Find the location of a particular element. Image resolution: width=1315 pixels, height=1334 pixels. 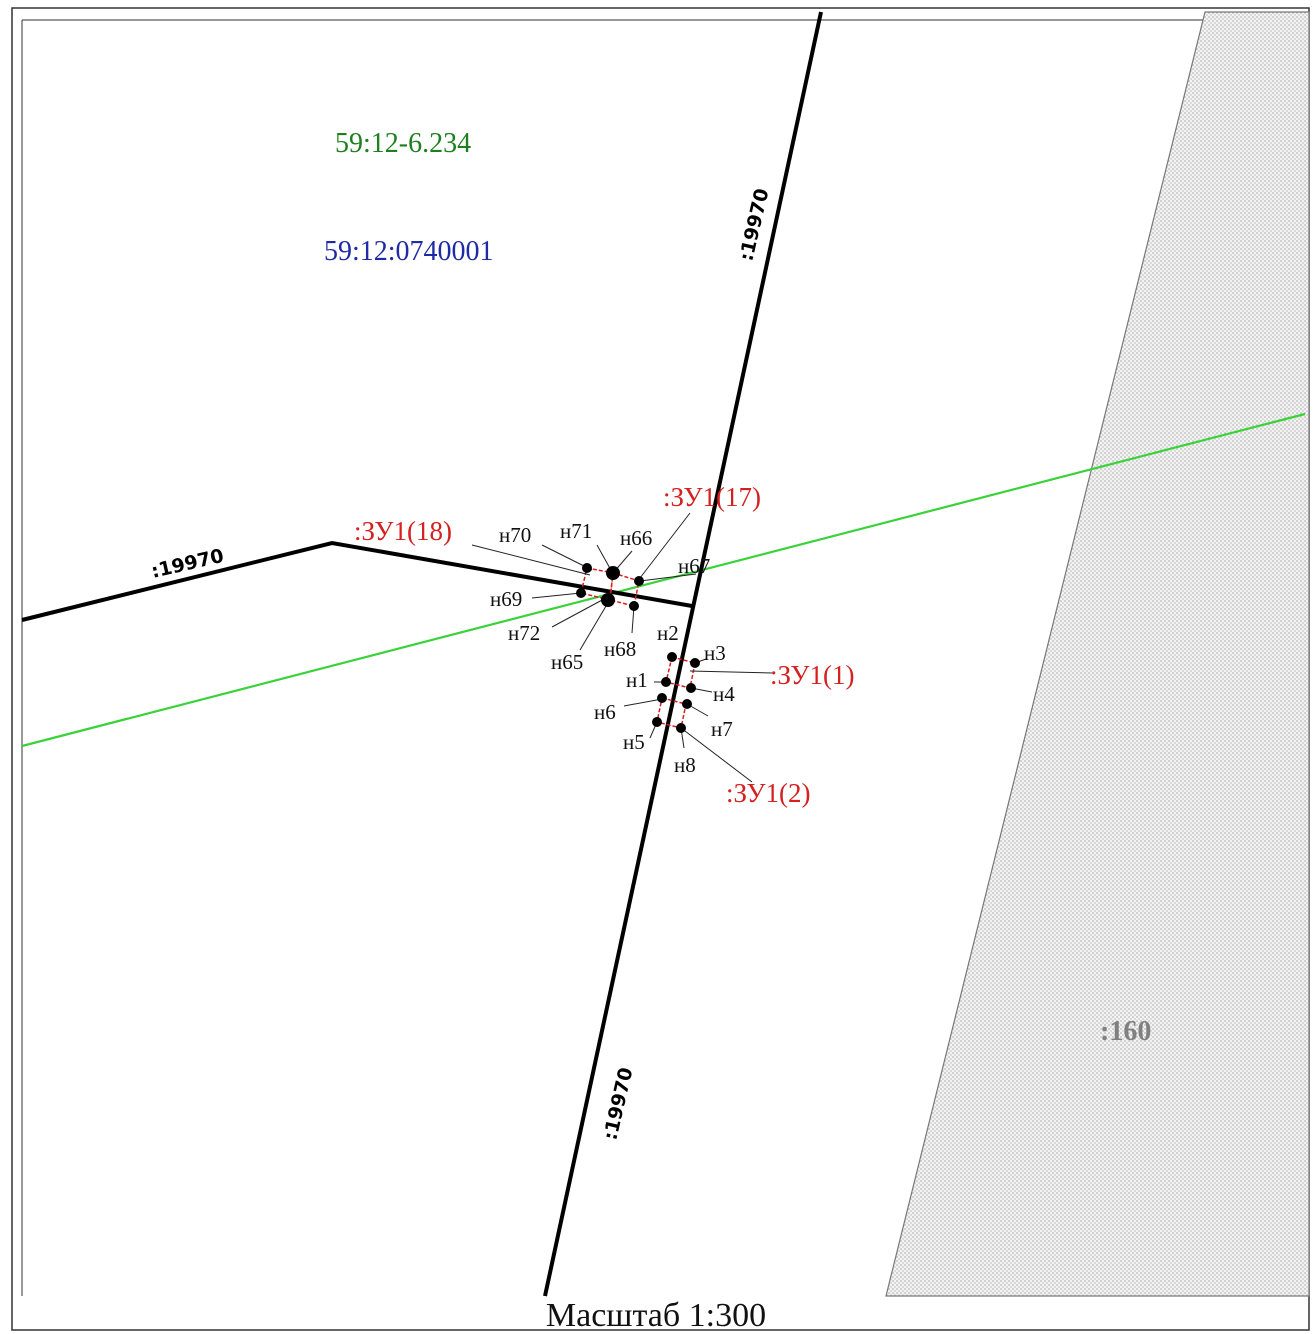

point-n4 is located at coordinates (691, 688).